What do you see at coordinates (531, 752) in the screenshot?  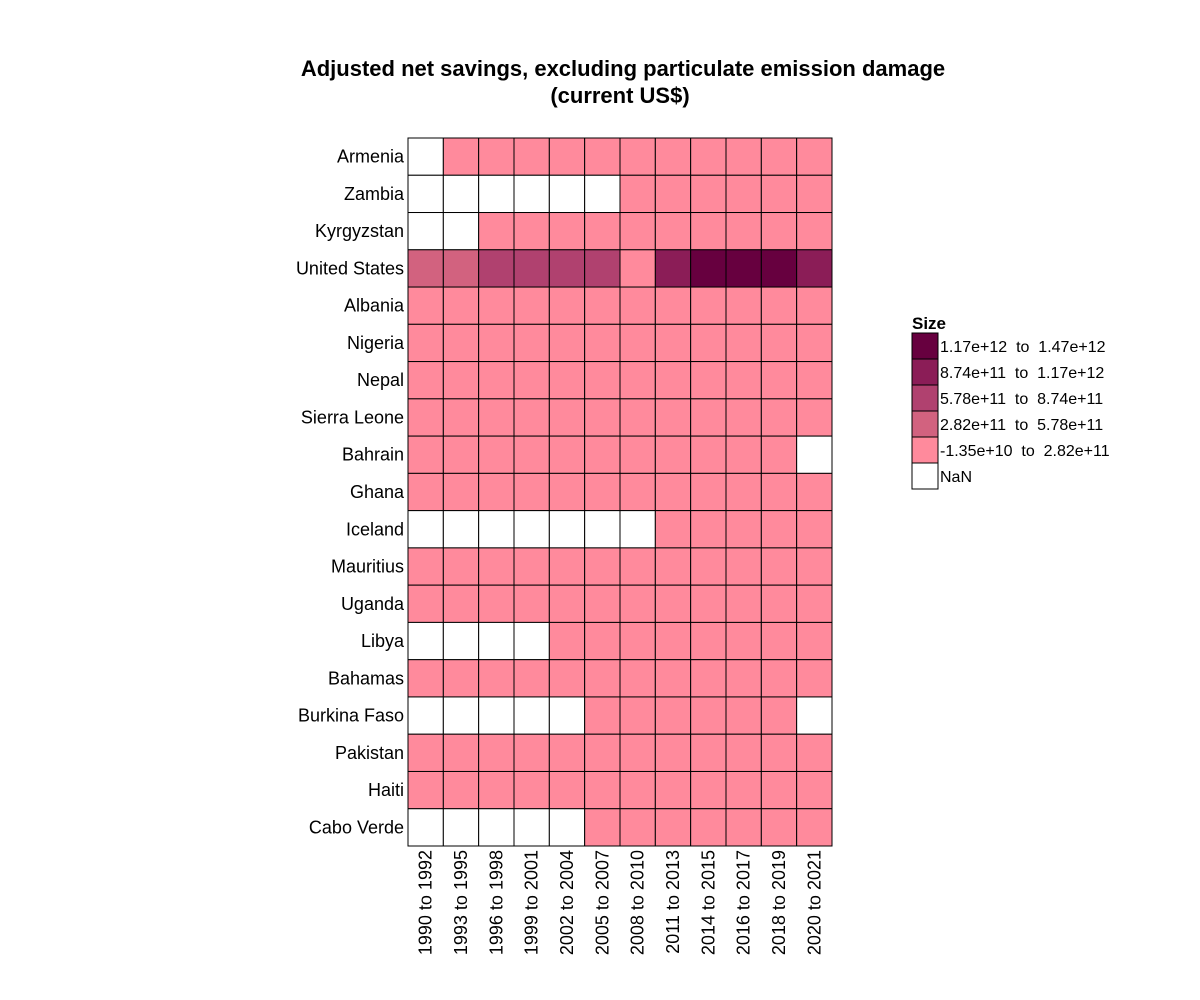 I see `heatmap-cell-pakistan-1999-to-2001` at bounding box center [531, 752].